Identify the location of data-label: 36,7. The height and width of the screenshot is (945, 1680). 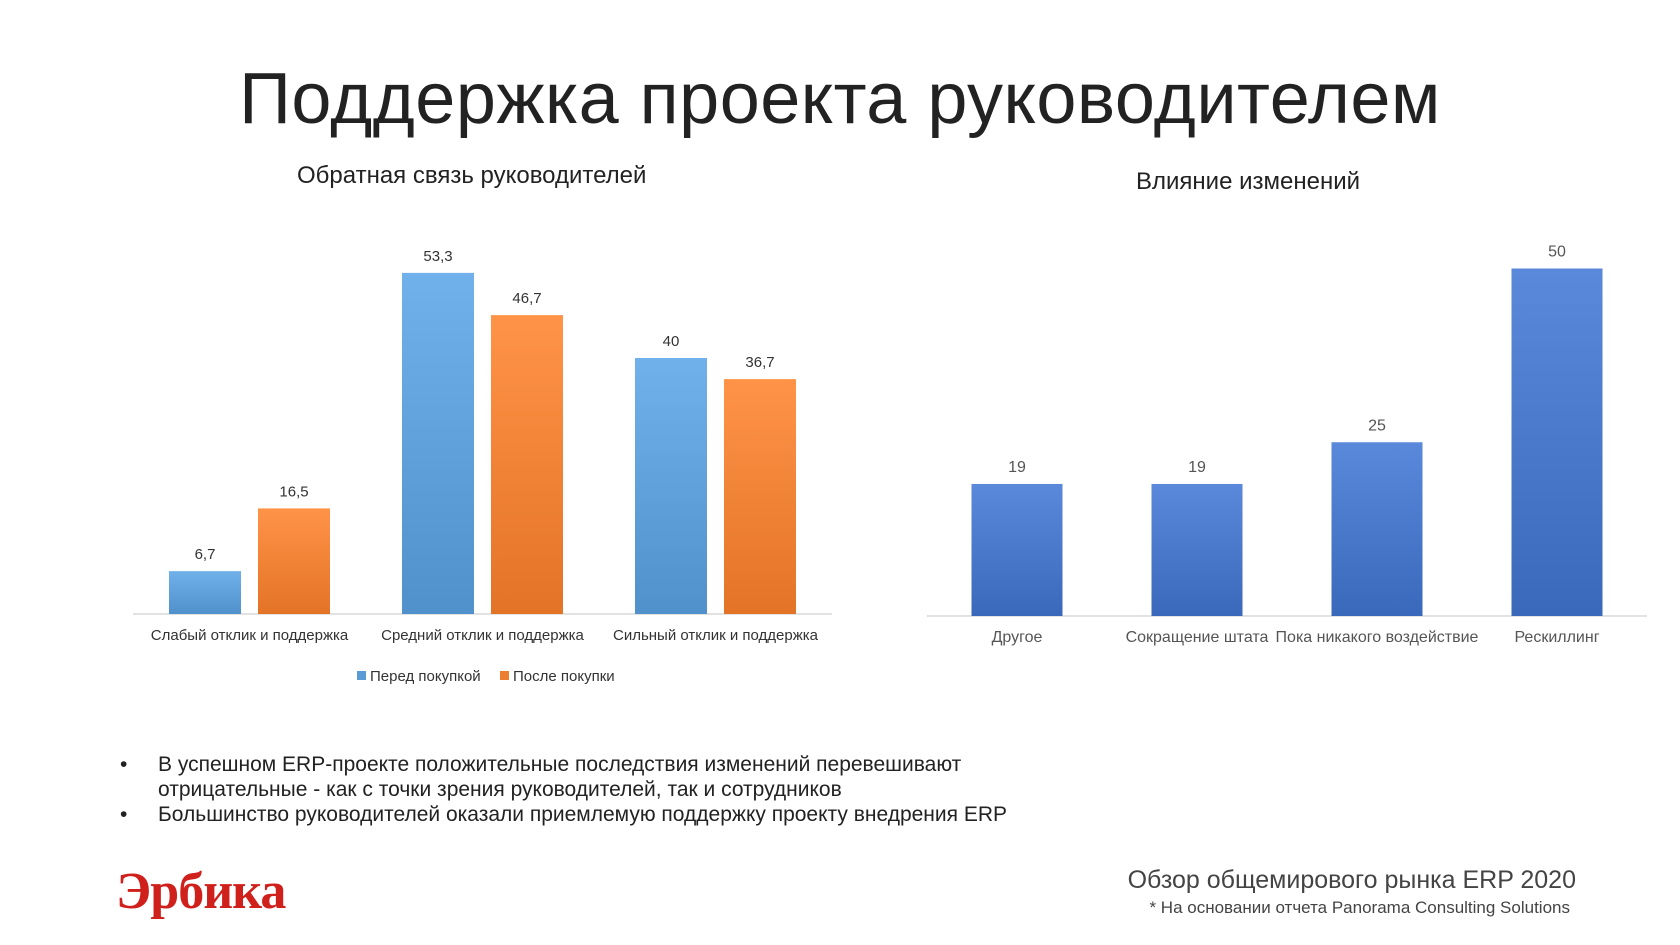
(759, 362).